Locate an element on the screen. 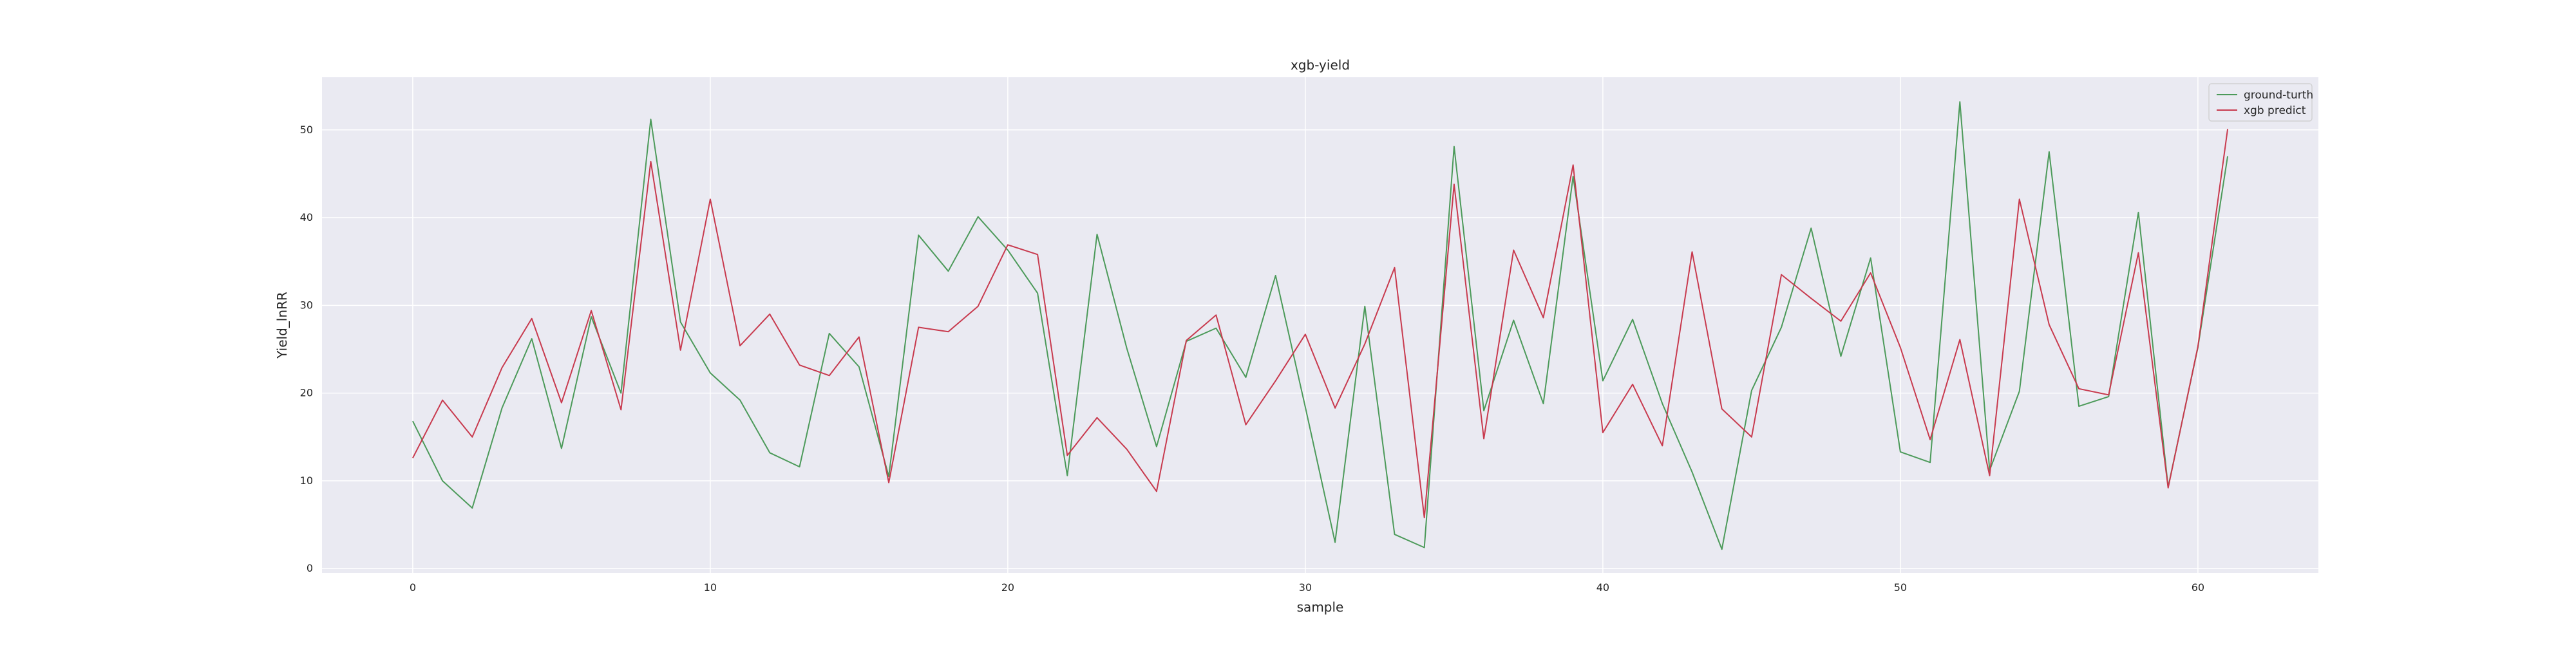 This screenshot has width=2576, height=647. y-axis-label: Yield_lnRR is located at coordinates (282, 325).